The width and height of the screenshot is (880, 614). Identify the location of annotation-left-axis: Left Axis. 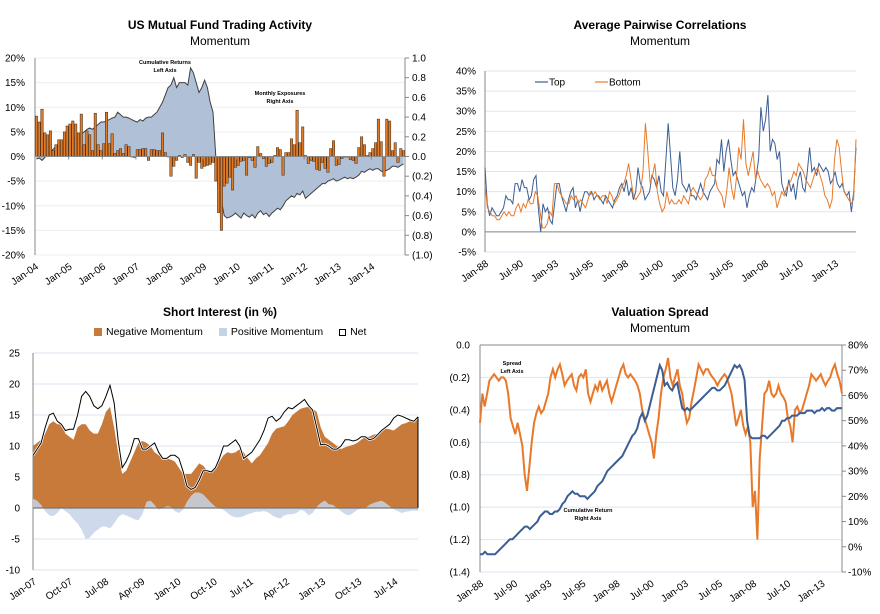
(164, 71).